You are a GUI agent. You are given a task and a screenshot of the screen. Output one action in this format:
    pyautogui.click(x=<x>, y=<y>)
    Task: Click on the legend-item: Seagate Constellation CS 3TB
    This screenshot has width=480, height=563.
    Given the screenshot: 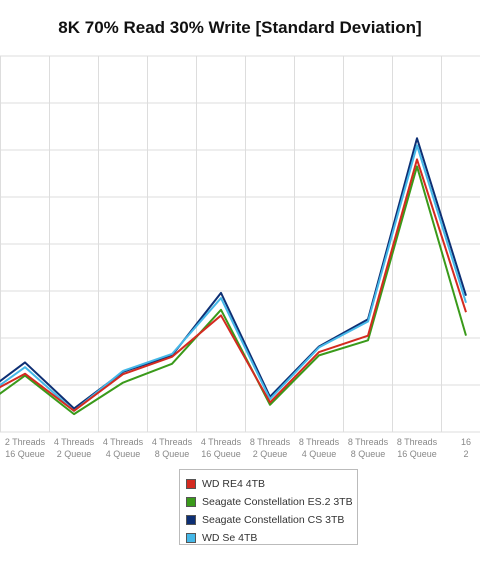 What is the action you would take?
    pyautogui.click(x=271, y=520)
    